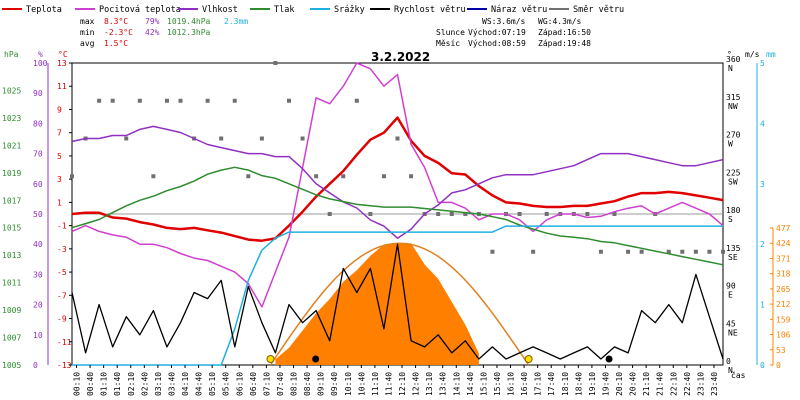 This screenshot has height=400, width=800. I want to click on humidity-tick-label: 0, so click(35, 365).